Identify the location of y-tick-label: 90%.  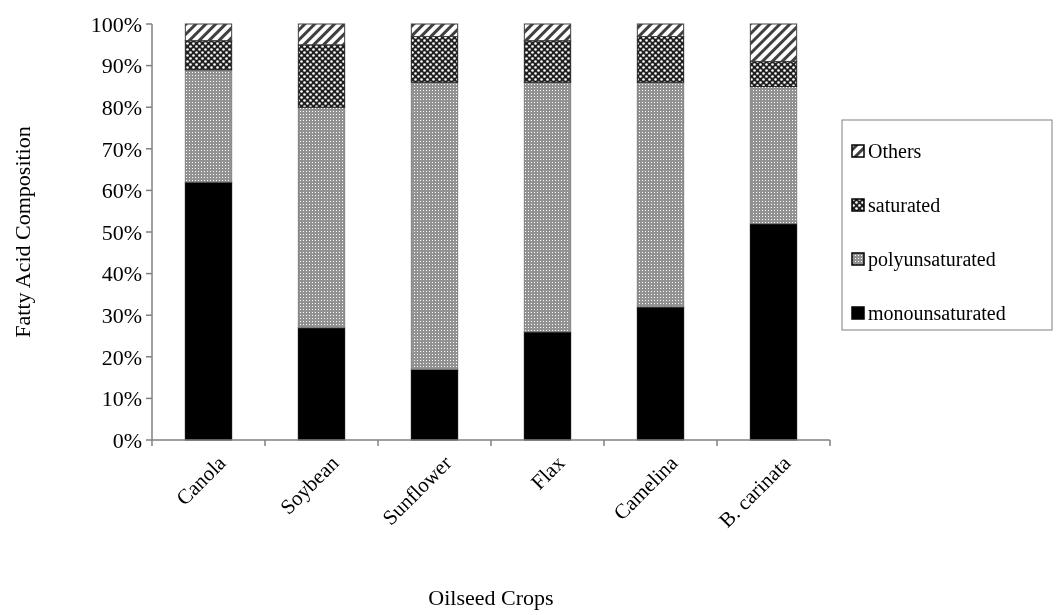
(121, 66).